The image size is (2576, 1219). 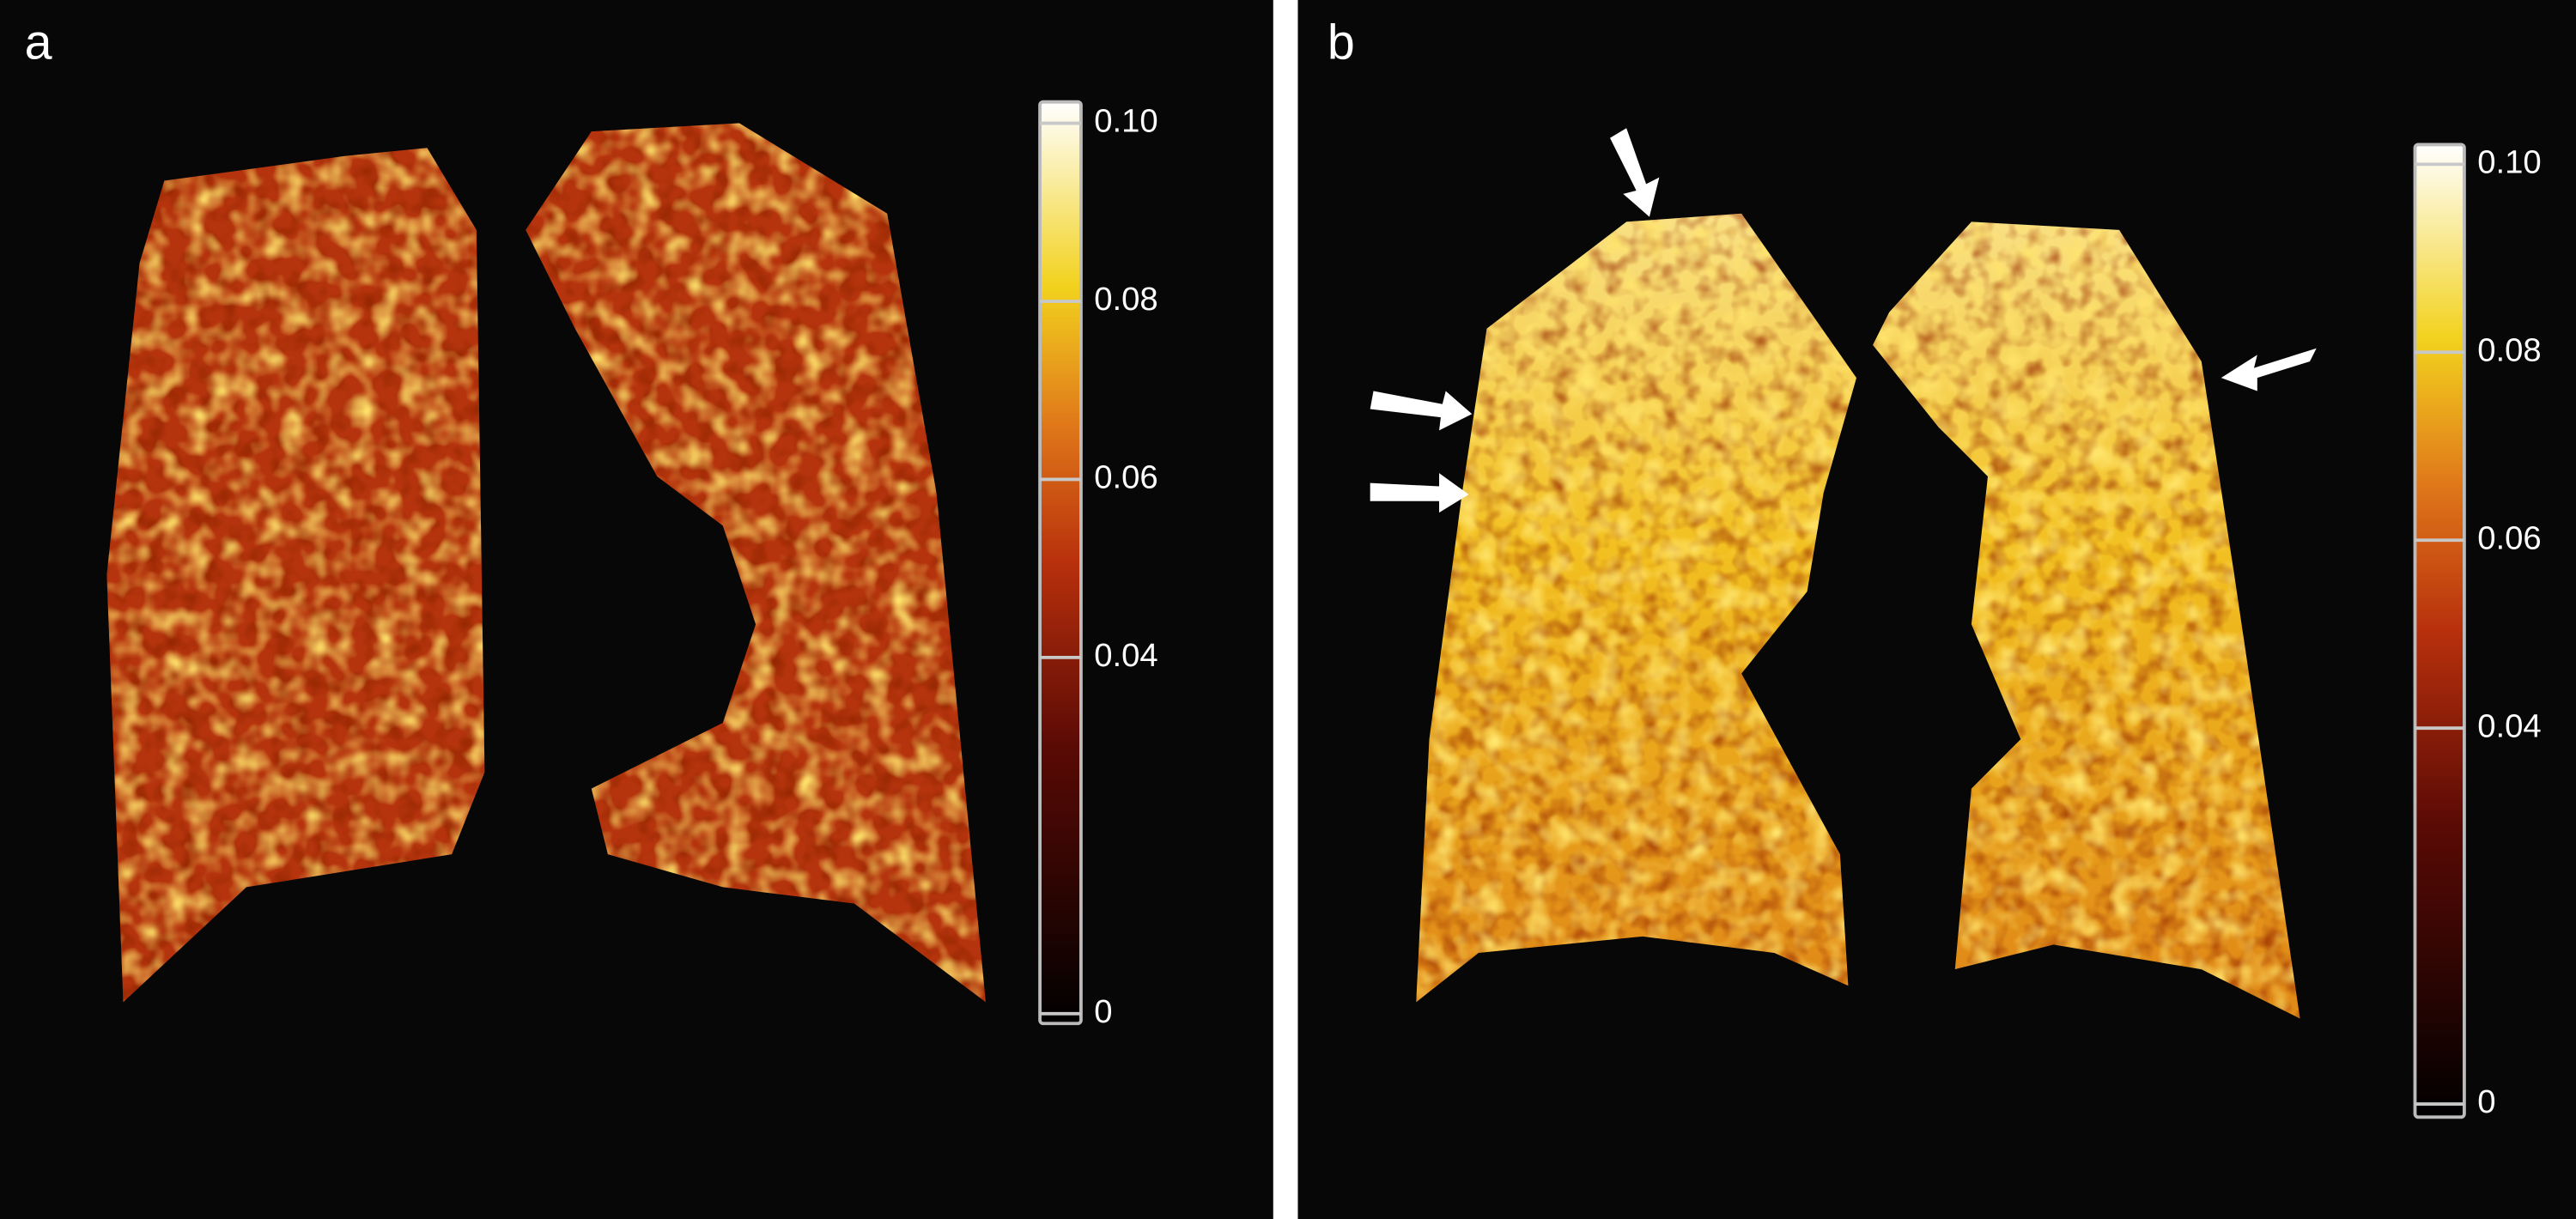 What do you see at coordinates (1843, 320) in the screenshot?
I see `arrows` at bounding box center [1843, 320].